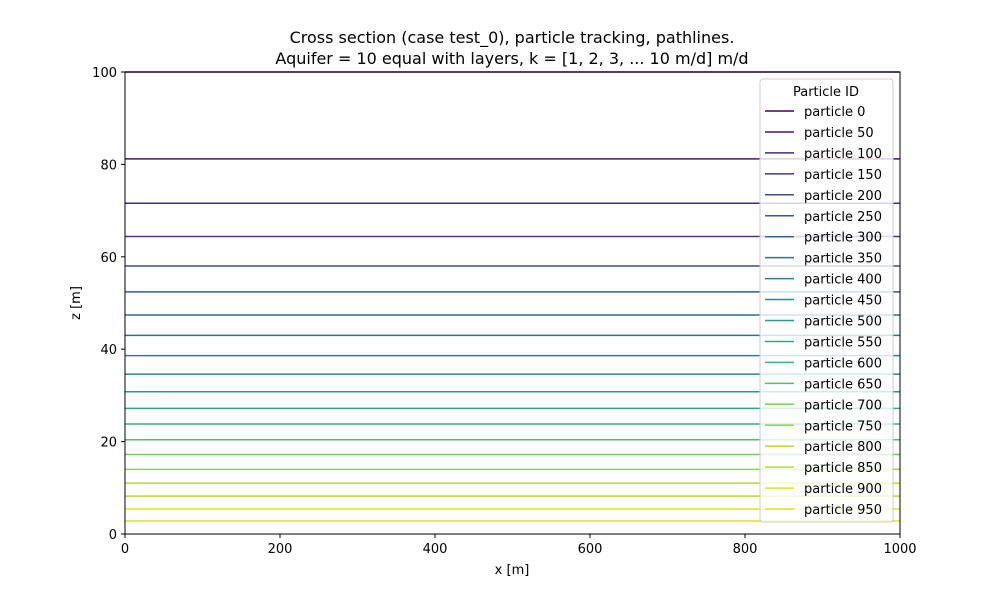 The height and width of the screenshot is (600, 1000). Describe the element at coordinates (745, 549) in the screenshot. I see `x-tick-label-4: 800` at that location.